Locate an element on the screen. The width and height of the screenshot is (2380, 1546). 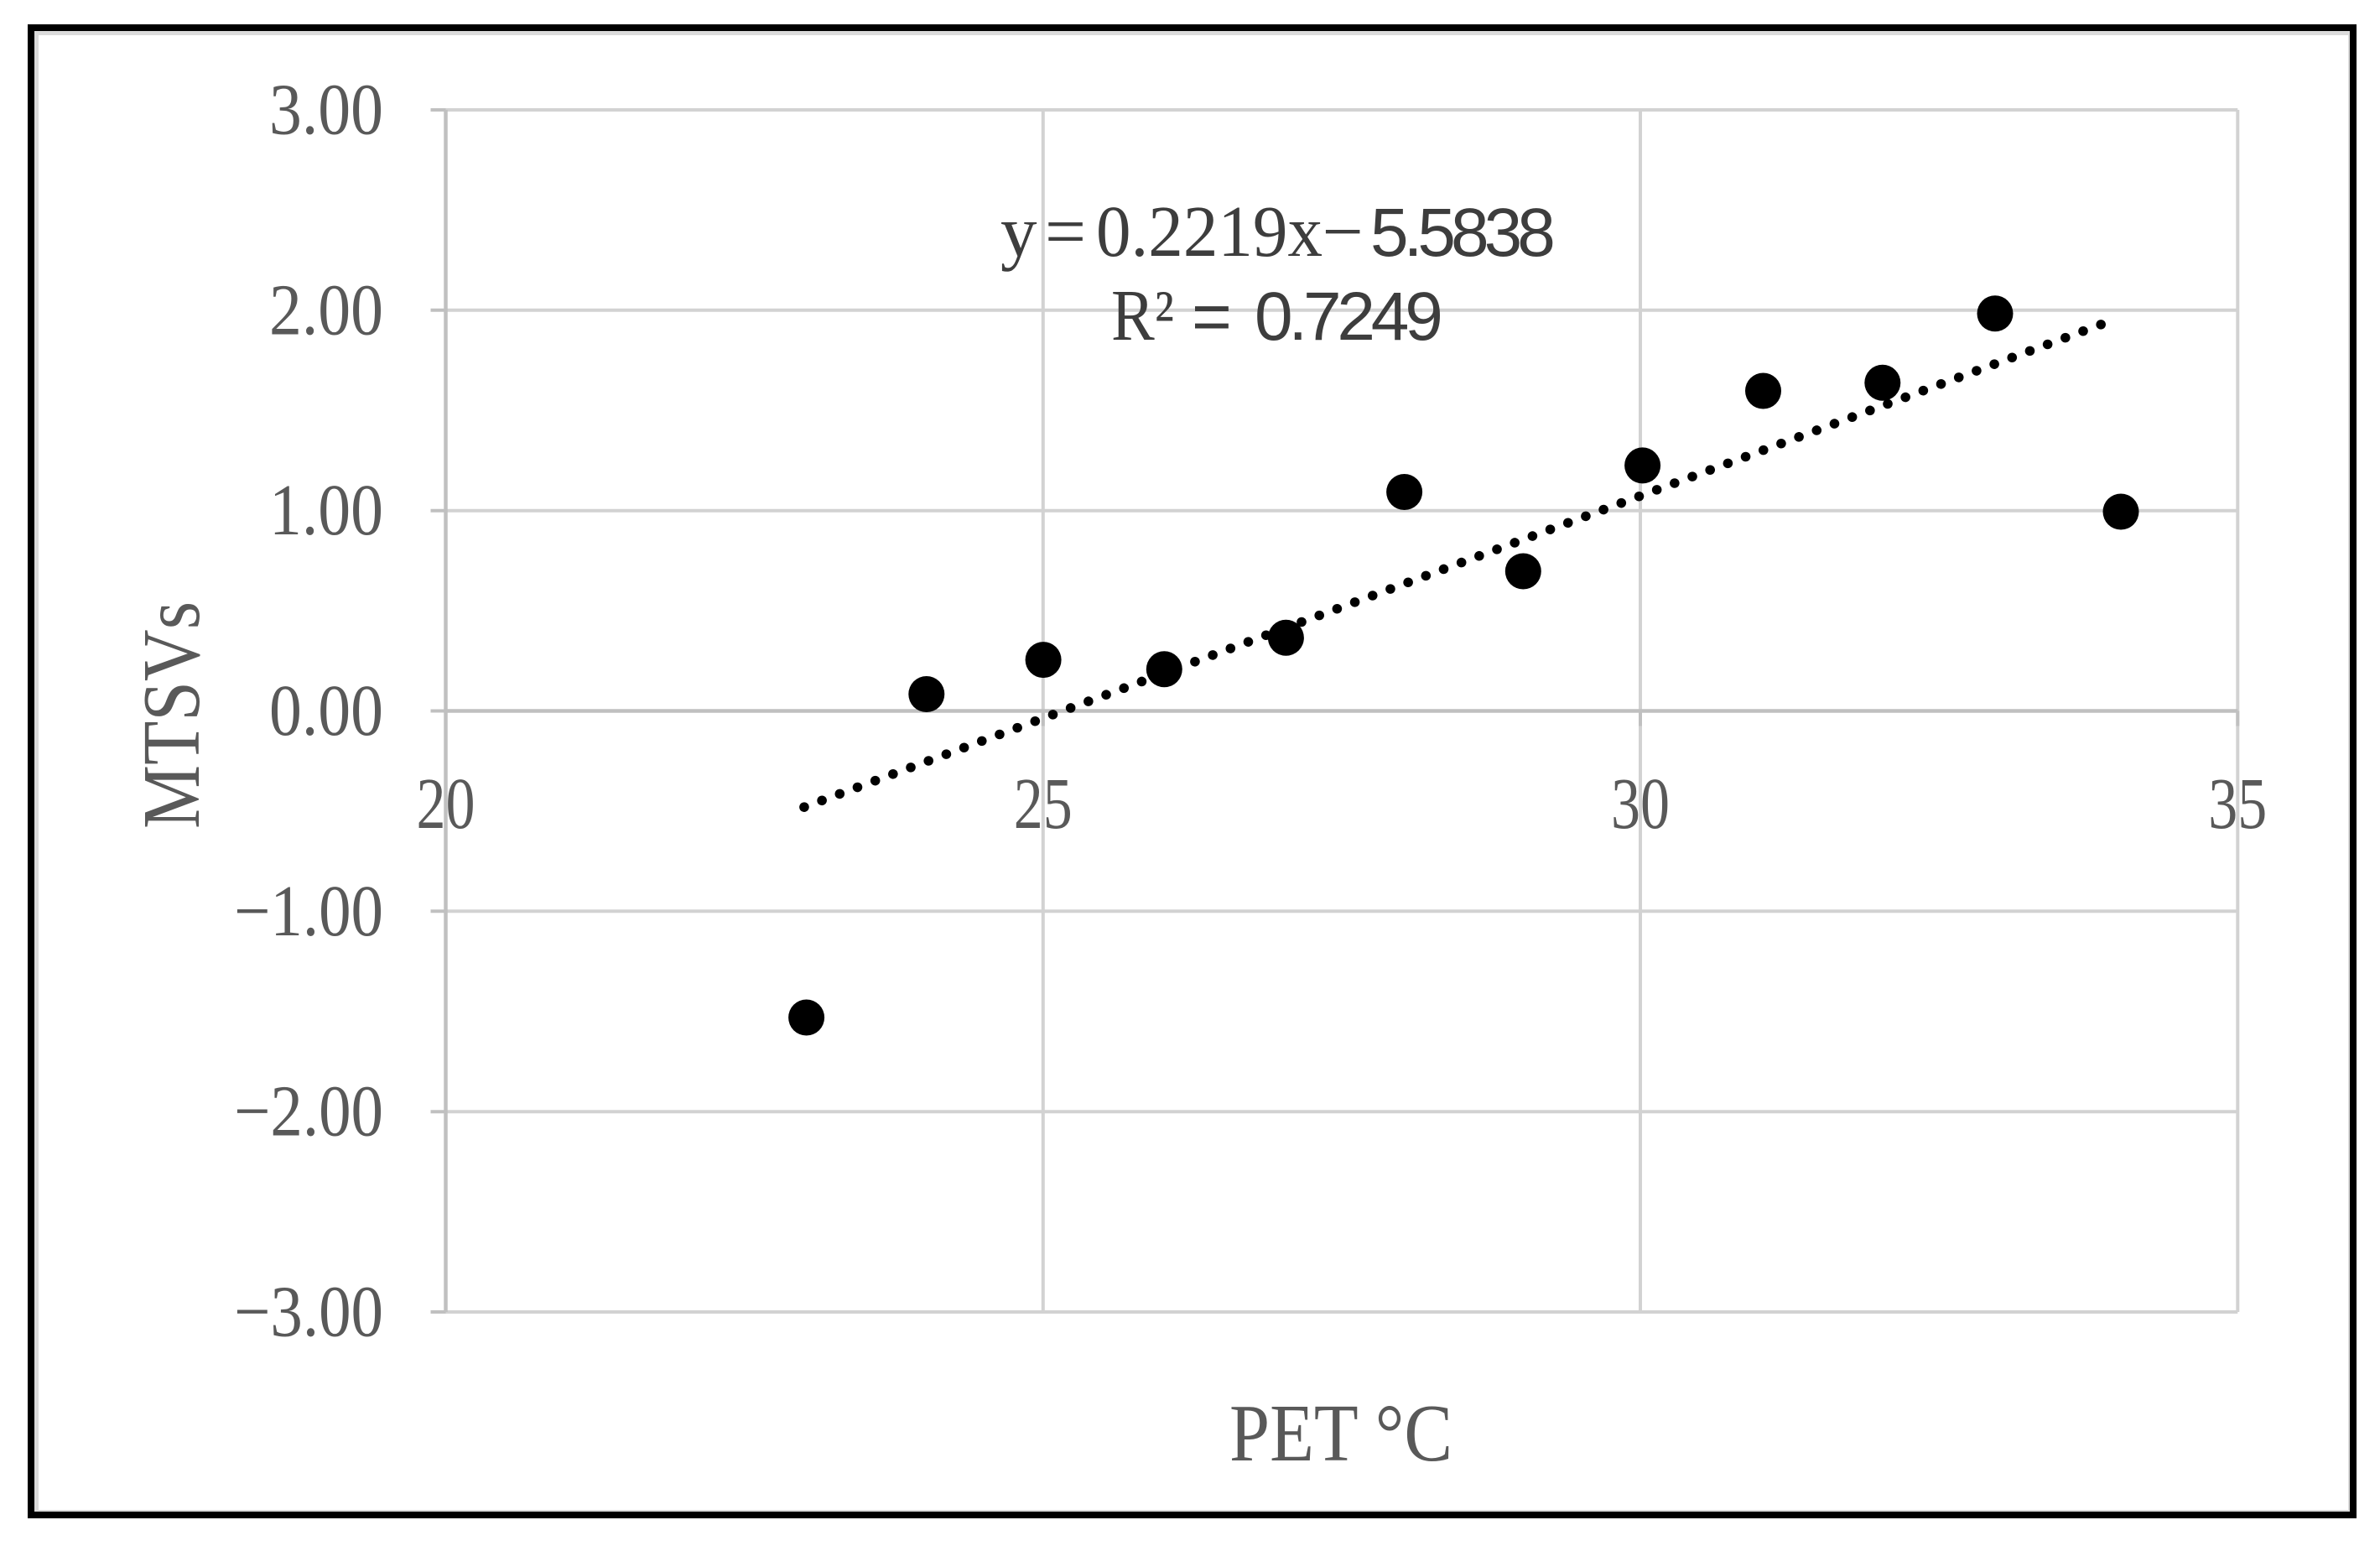
svg-text: 5.5838 is located at coordinates (1461, 233).